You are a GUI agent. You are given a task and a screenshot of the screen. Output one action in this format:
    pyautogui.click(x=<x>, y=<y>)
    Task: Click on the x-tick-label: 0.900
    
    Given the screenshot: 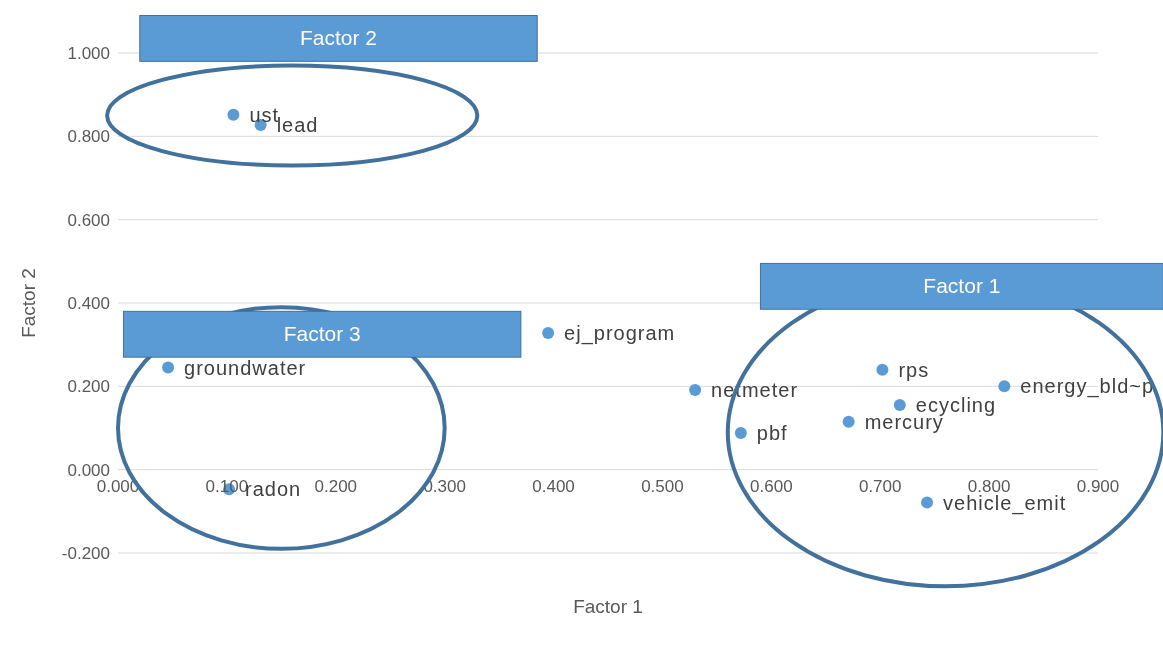 What is the action you would take?
    pyautogui.click(x=1098, y=486)
    